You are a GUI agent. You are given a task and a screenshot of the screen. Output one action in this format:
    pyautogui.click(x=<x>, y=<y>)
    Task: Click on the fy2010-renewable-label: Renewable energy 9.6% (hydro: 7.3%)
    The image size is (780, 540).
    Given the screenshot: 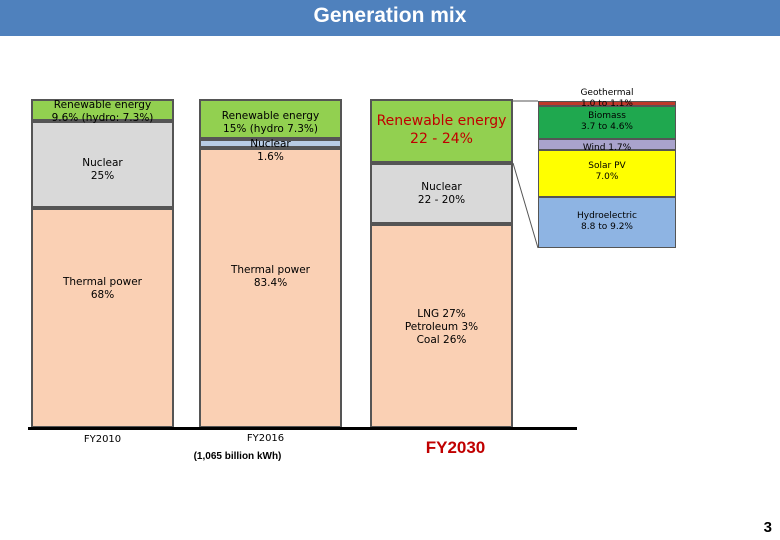 What is the action you would take?
    pyautogui.click(x=102, y=111)
    